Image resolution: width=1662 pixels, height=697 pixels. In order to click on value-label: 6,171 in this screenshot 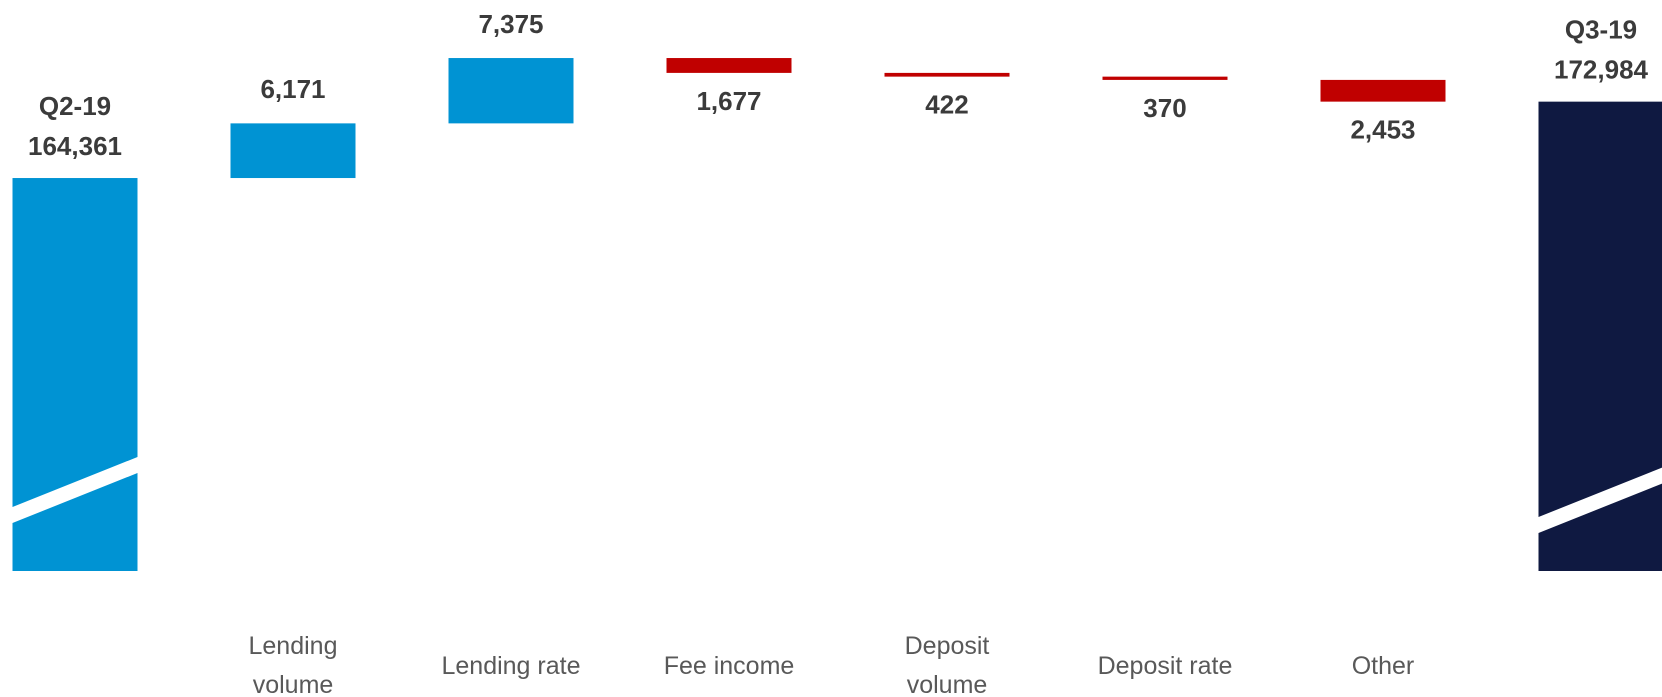, I will do `click(292, 89)`.